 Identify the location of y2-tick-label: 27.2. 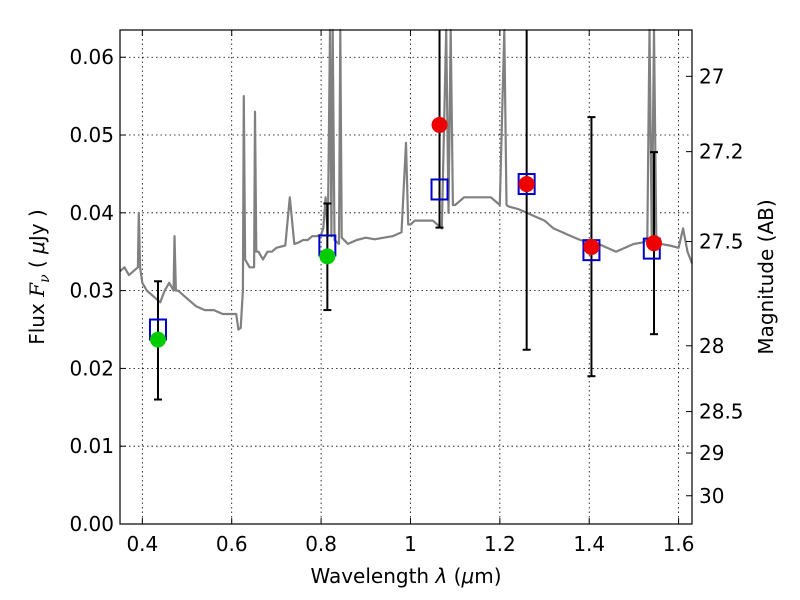
(721, 152).